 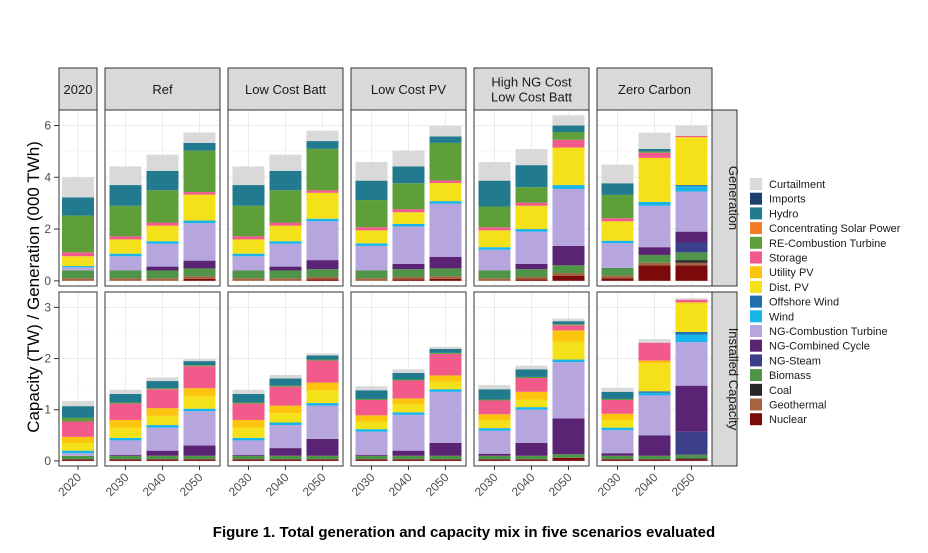 What do you see at coordinates (162, 89) in the screenshot?
I see `facet-column-title: Ref` at bounding box center [162, 89].